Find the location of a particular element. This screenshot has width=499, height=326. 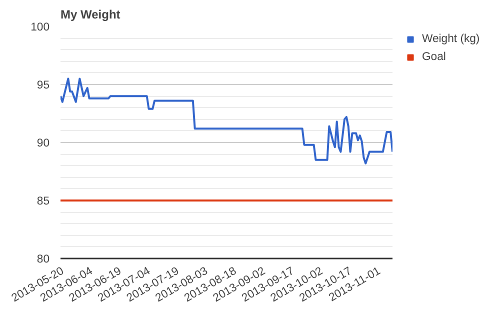

y-tick-label: 85 is located at coordinates (43, 202).